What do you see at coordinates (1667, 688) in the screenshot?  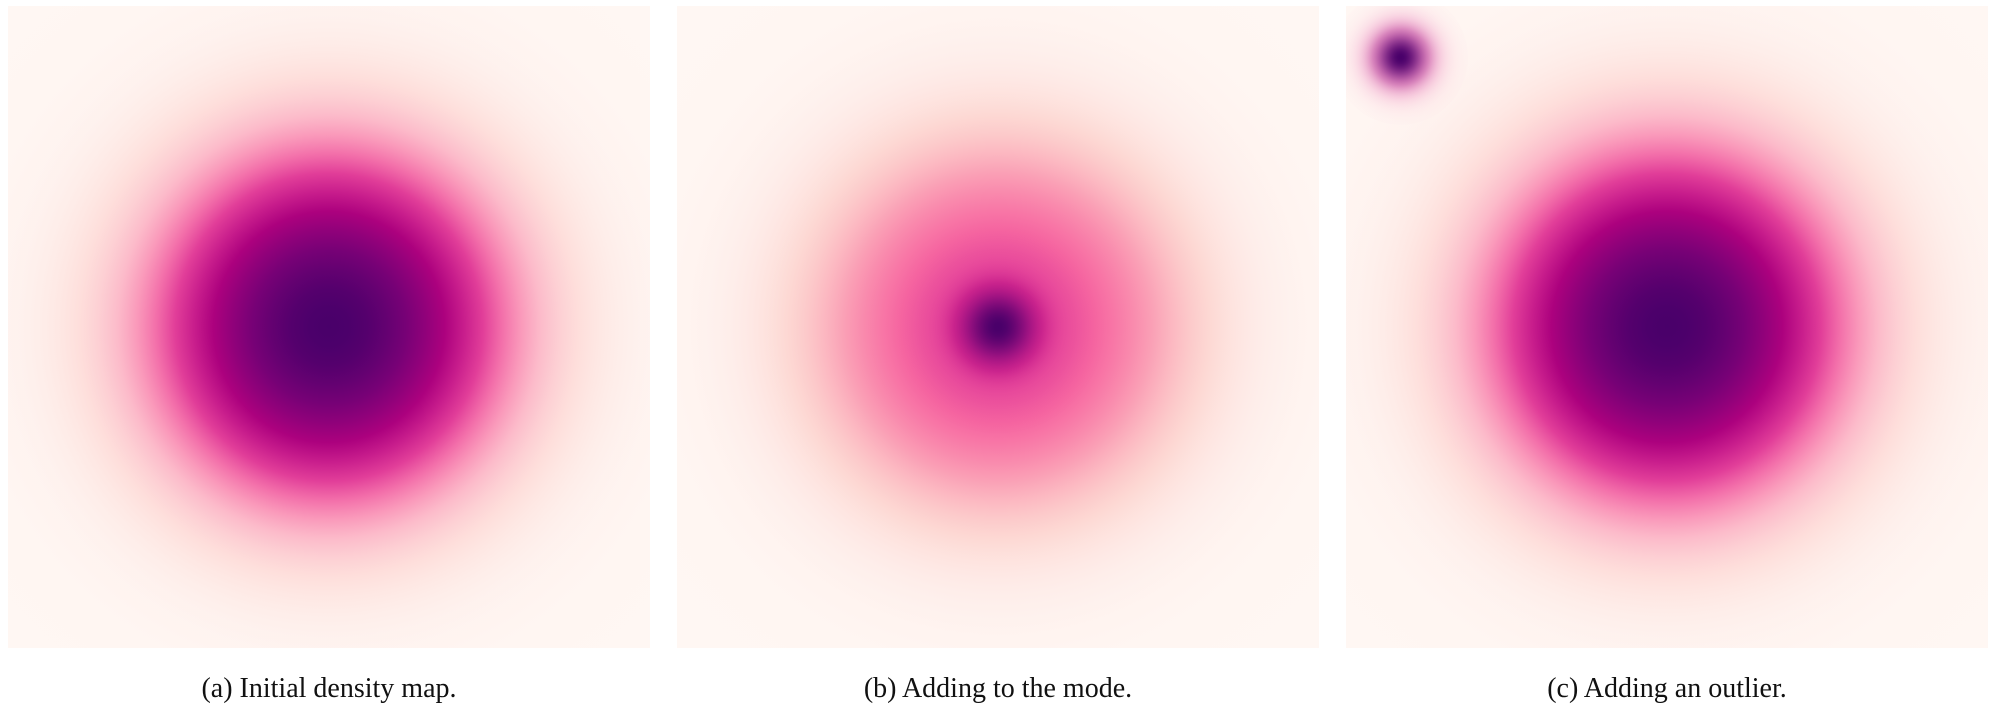 I see `caption-adding-an-outlier: (c) Adding an outlier.` at bounding box center [1667, 688].